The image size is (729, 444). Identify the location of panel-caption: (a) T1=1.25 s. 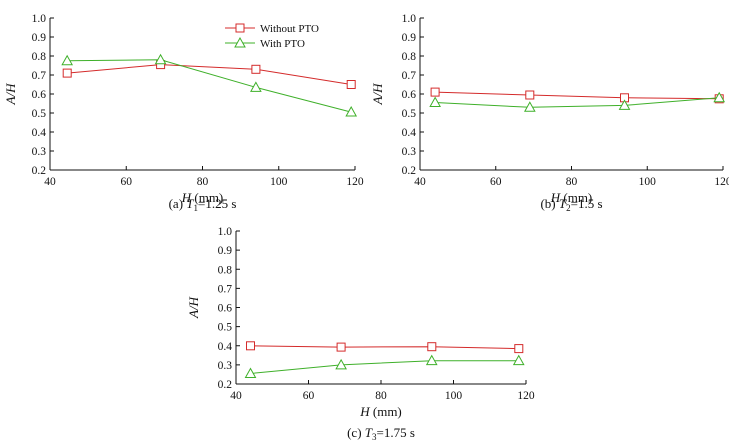
(203, 204).